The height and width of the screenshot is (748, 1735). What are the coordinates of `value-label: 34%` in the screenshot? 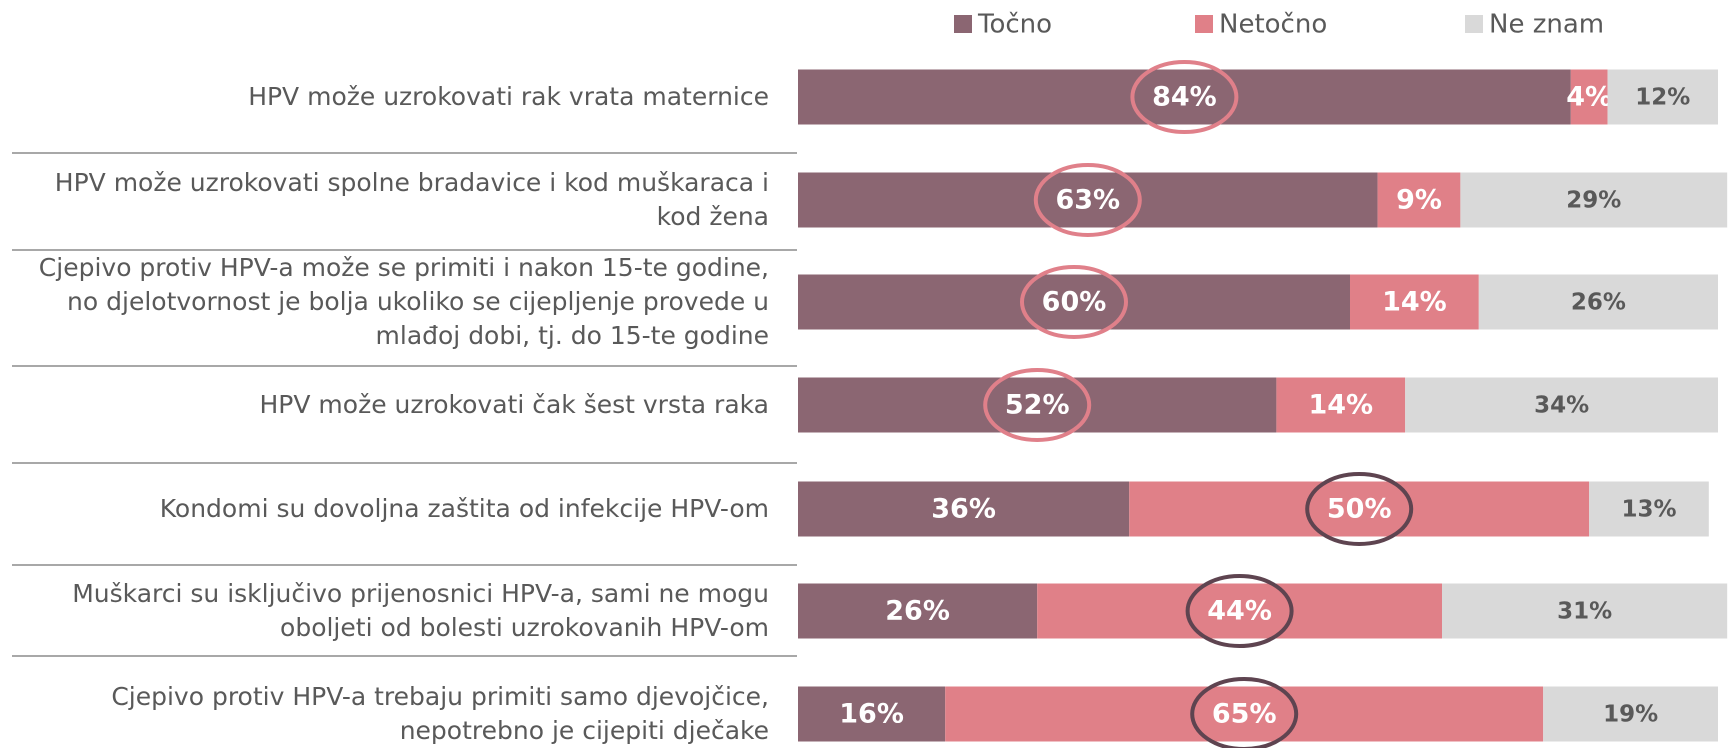 It's located at (1561, 406).